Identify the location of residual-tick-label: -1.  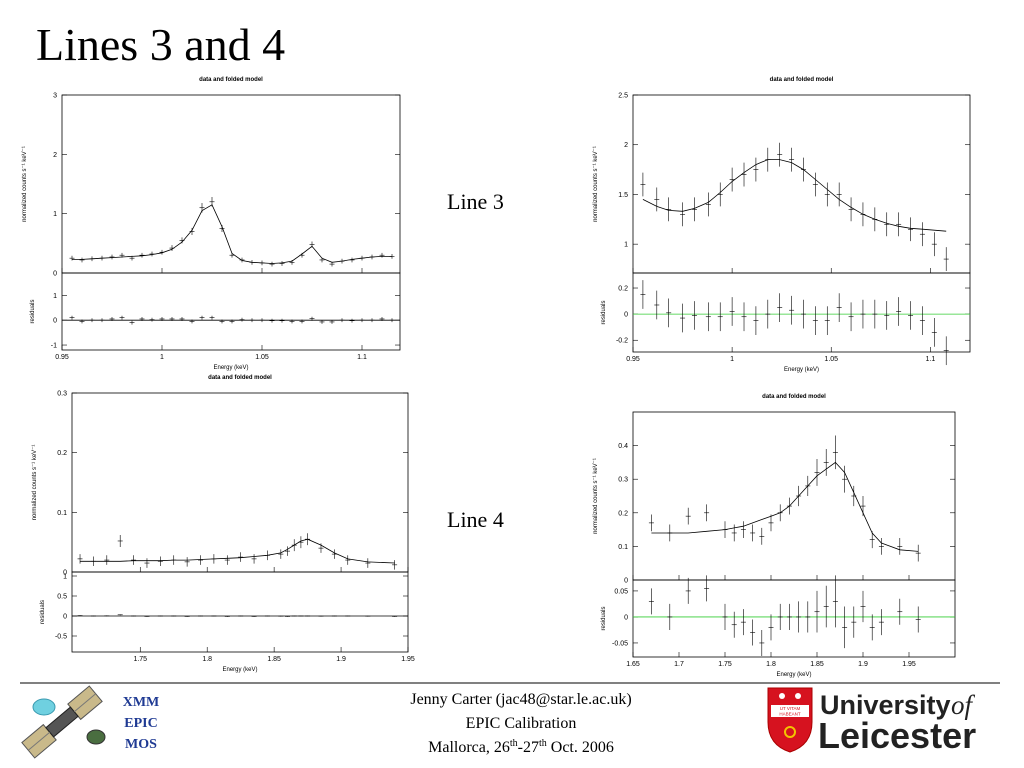
(54, 346).